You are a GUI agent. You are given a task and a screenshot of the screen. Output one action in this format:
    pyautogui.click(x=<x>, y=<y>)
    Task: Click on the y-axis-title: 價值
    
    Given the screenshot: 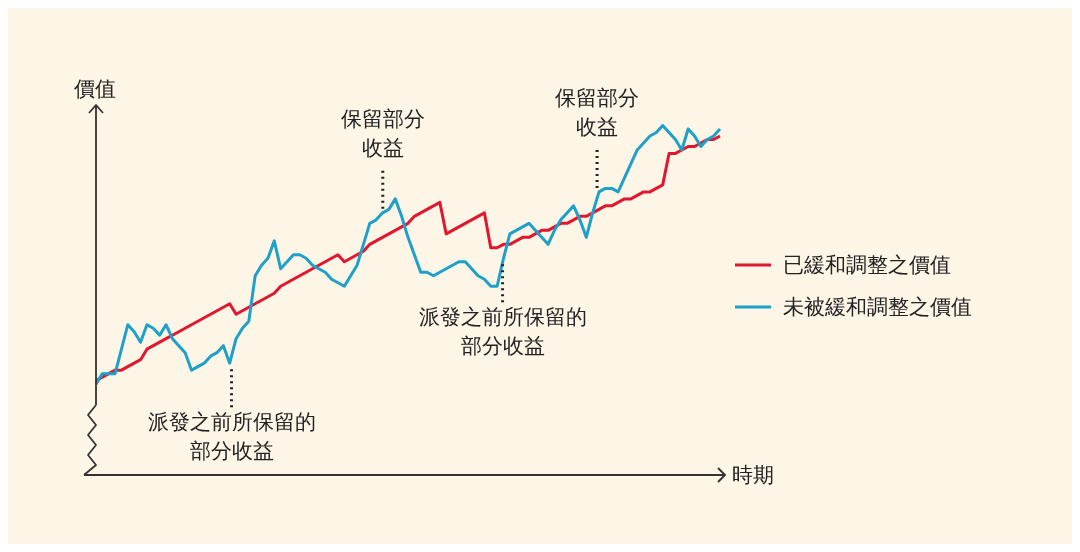 What is the action you would take?
    pyautogui.click(x=95, y=89)
    